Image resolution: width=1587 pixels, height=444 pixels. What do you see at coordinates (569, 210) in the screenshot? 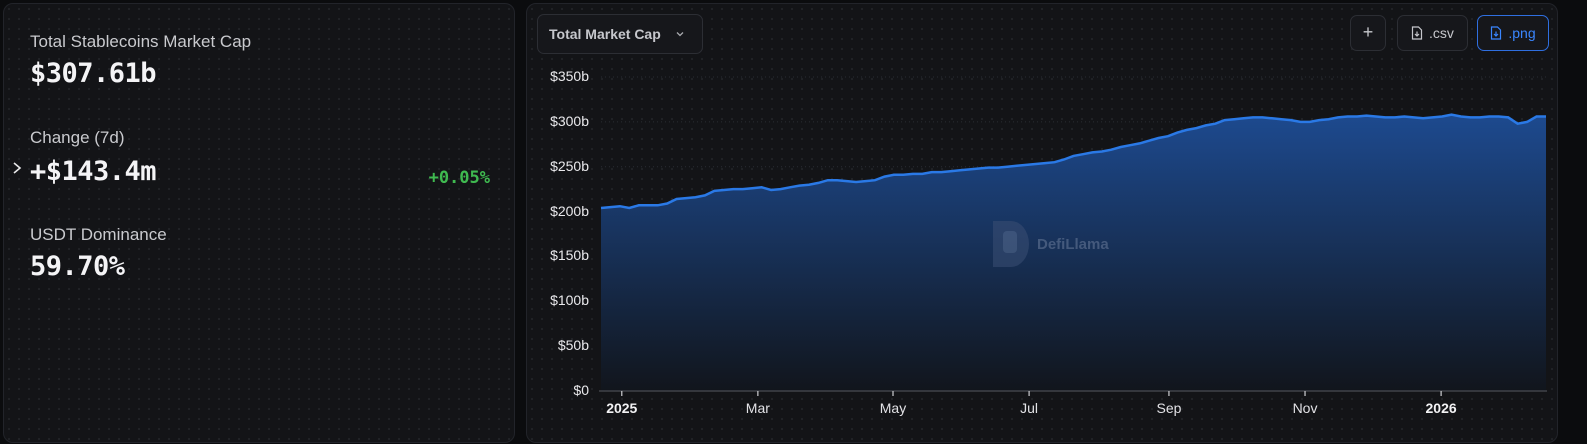
I see `y-tick-label: $200b` at bounding box center [569, 210].